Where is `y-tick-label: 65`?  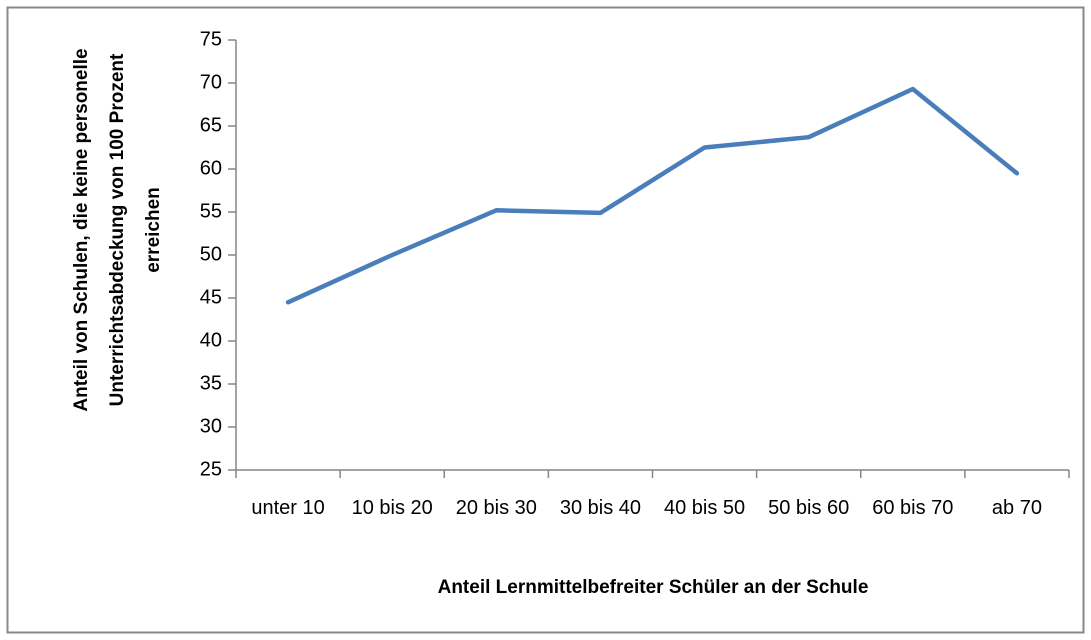 y-tick-label: 65 is located at coordinates (211, 125).